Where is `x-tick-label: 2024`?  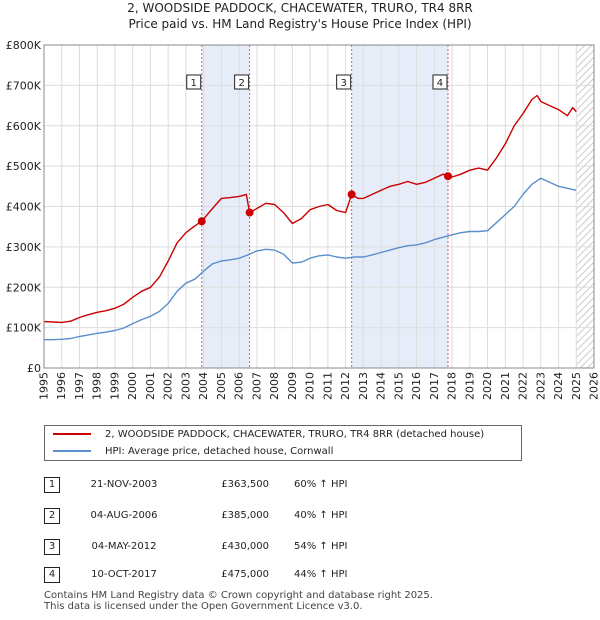 x-tick-label: 2024 is located at coordinates (558, 386).